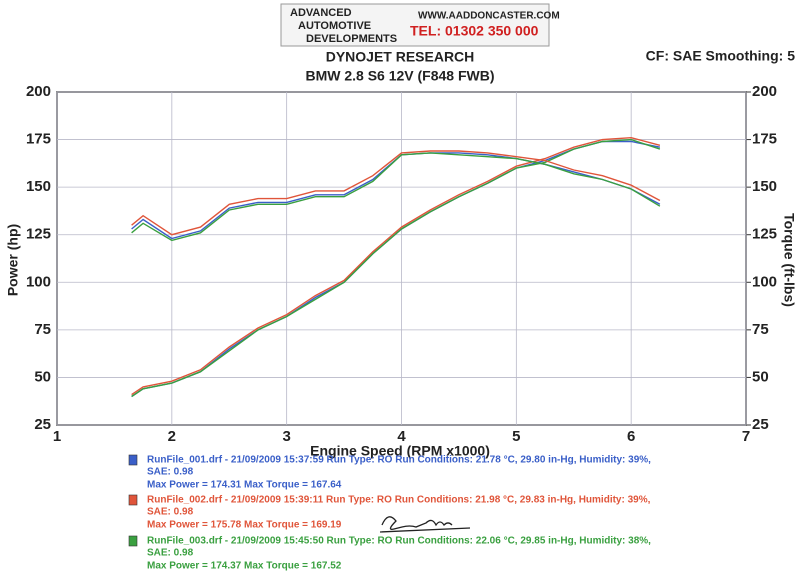 This screenshot has width=800, height=578. I want to click on y-tick-label: 75, so click(42, 329).